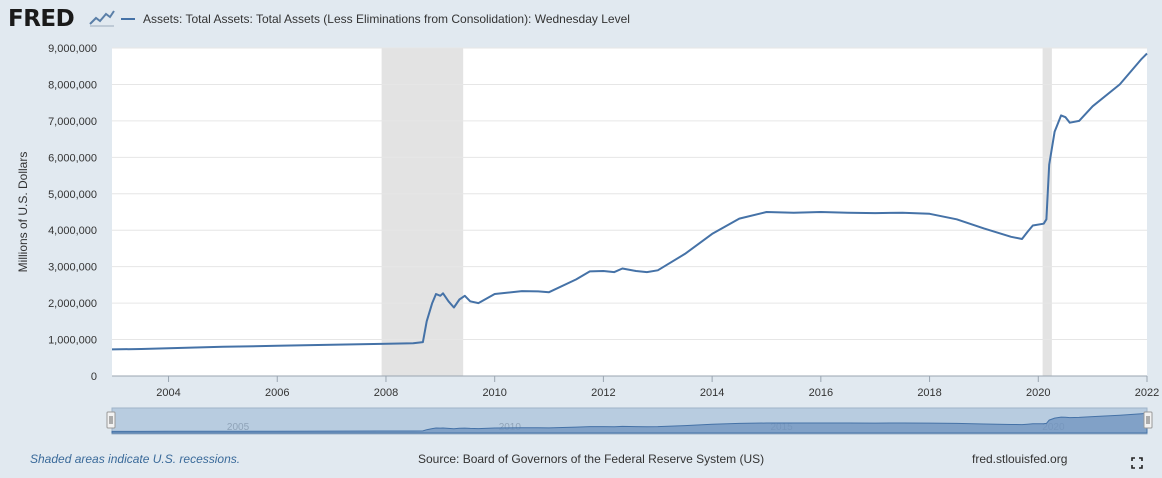 This screenshot has width=1162, height=478. I want to click on x-tick-label: 2020, so click(1038, 393).